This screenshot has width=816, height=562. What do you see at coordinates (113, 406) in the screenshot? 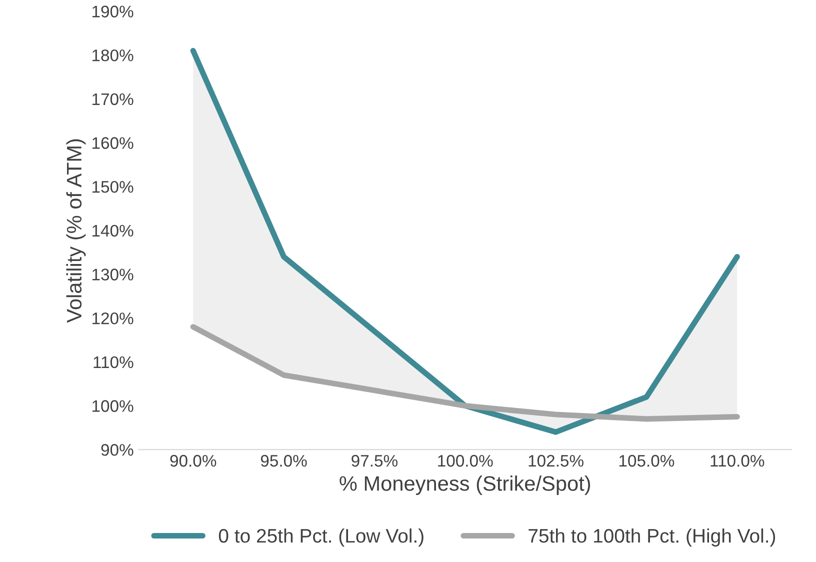
I see `y-tick-label: 100%` at bounding box center [113, 406].